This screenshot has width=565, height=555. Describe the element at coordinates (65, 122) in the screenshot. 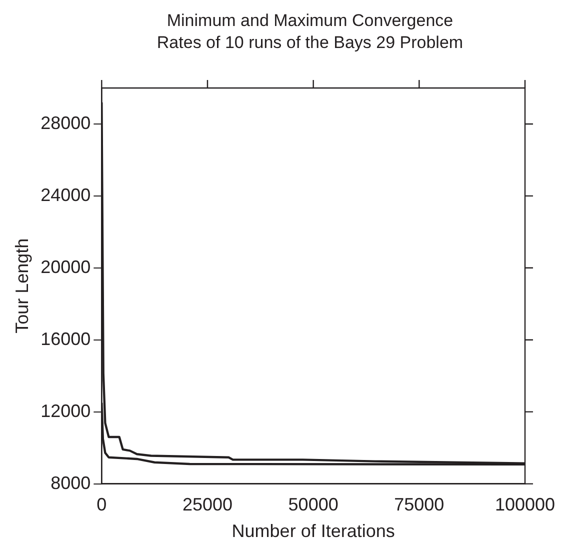

I see `y-tick-label: 28000` at that location.